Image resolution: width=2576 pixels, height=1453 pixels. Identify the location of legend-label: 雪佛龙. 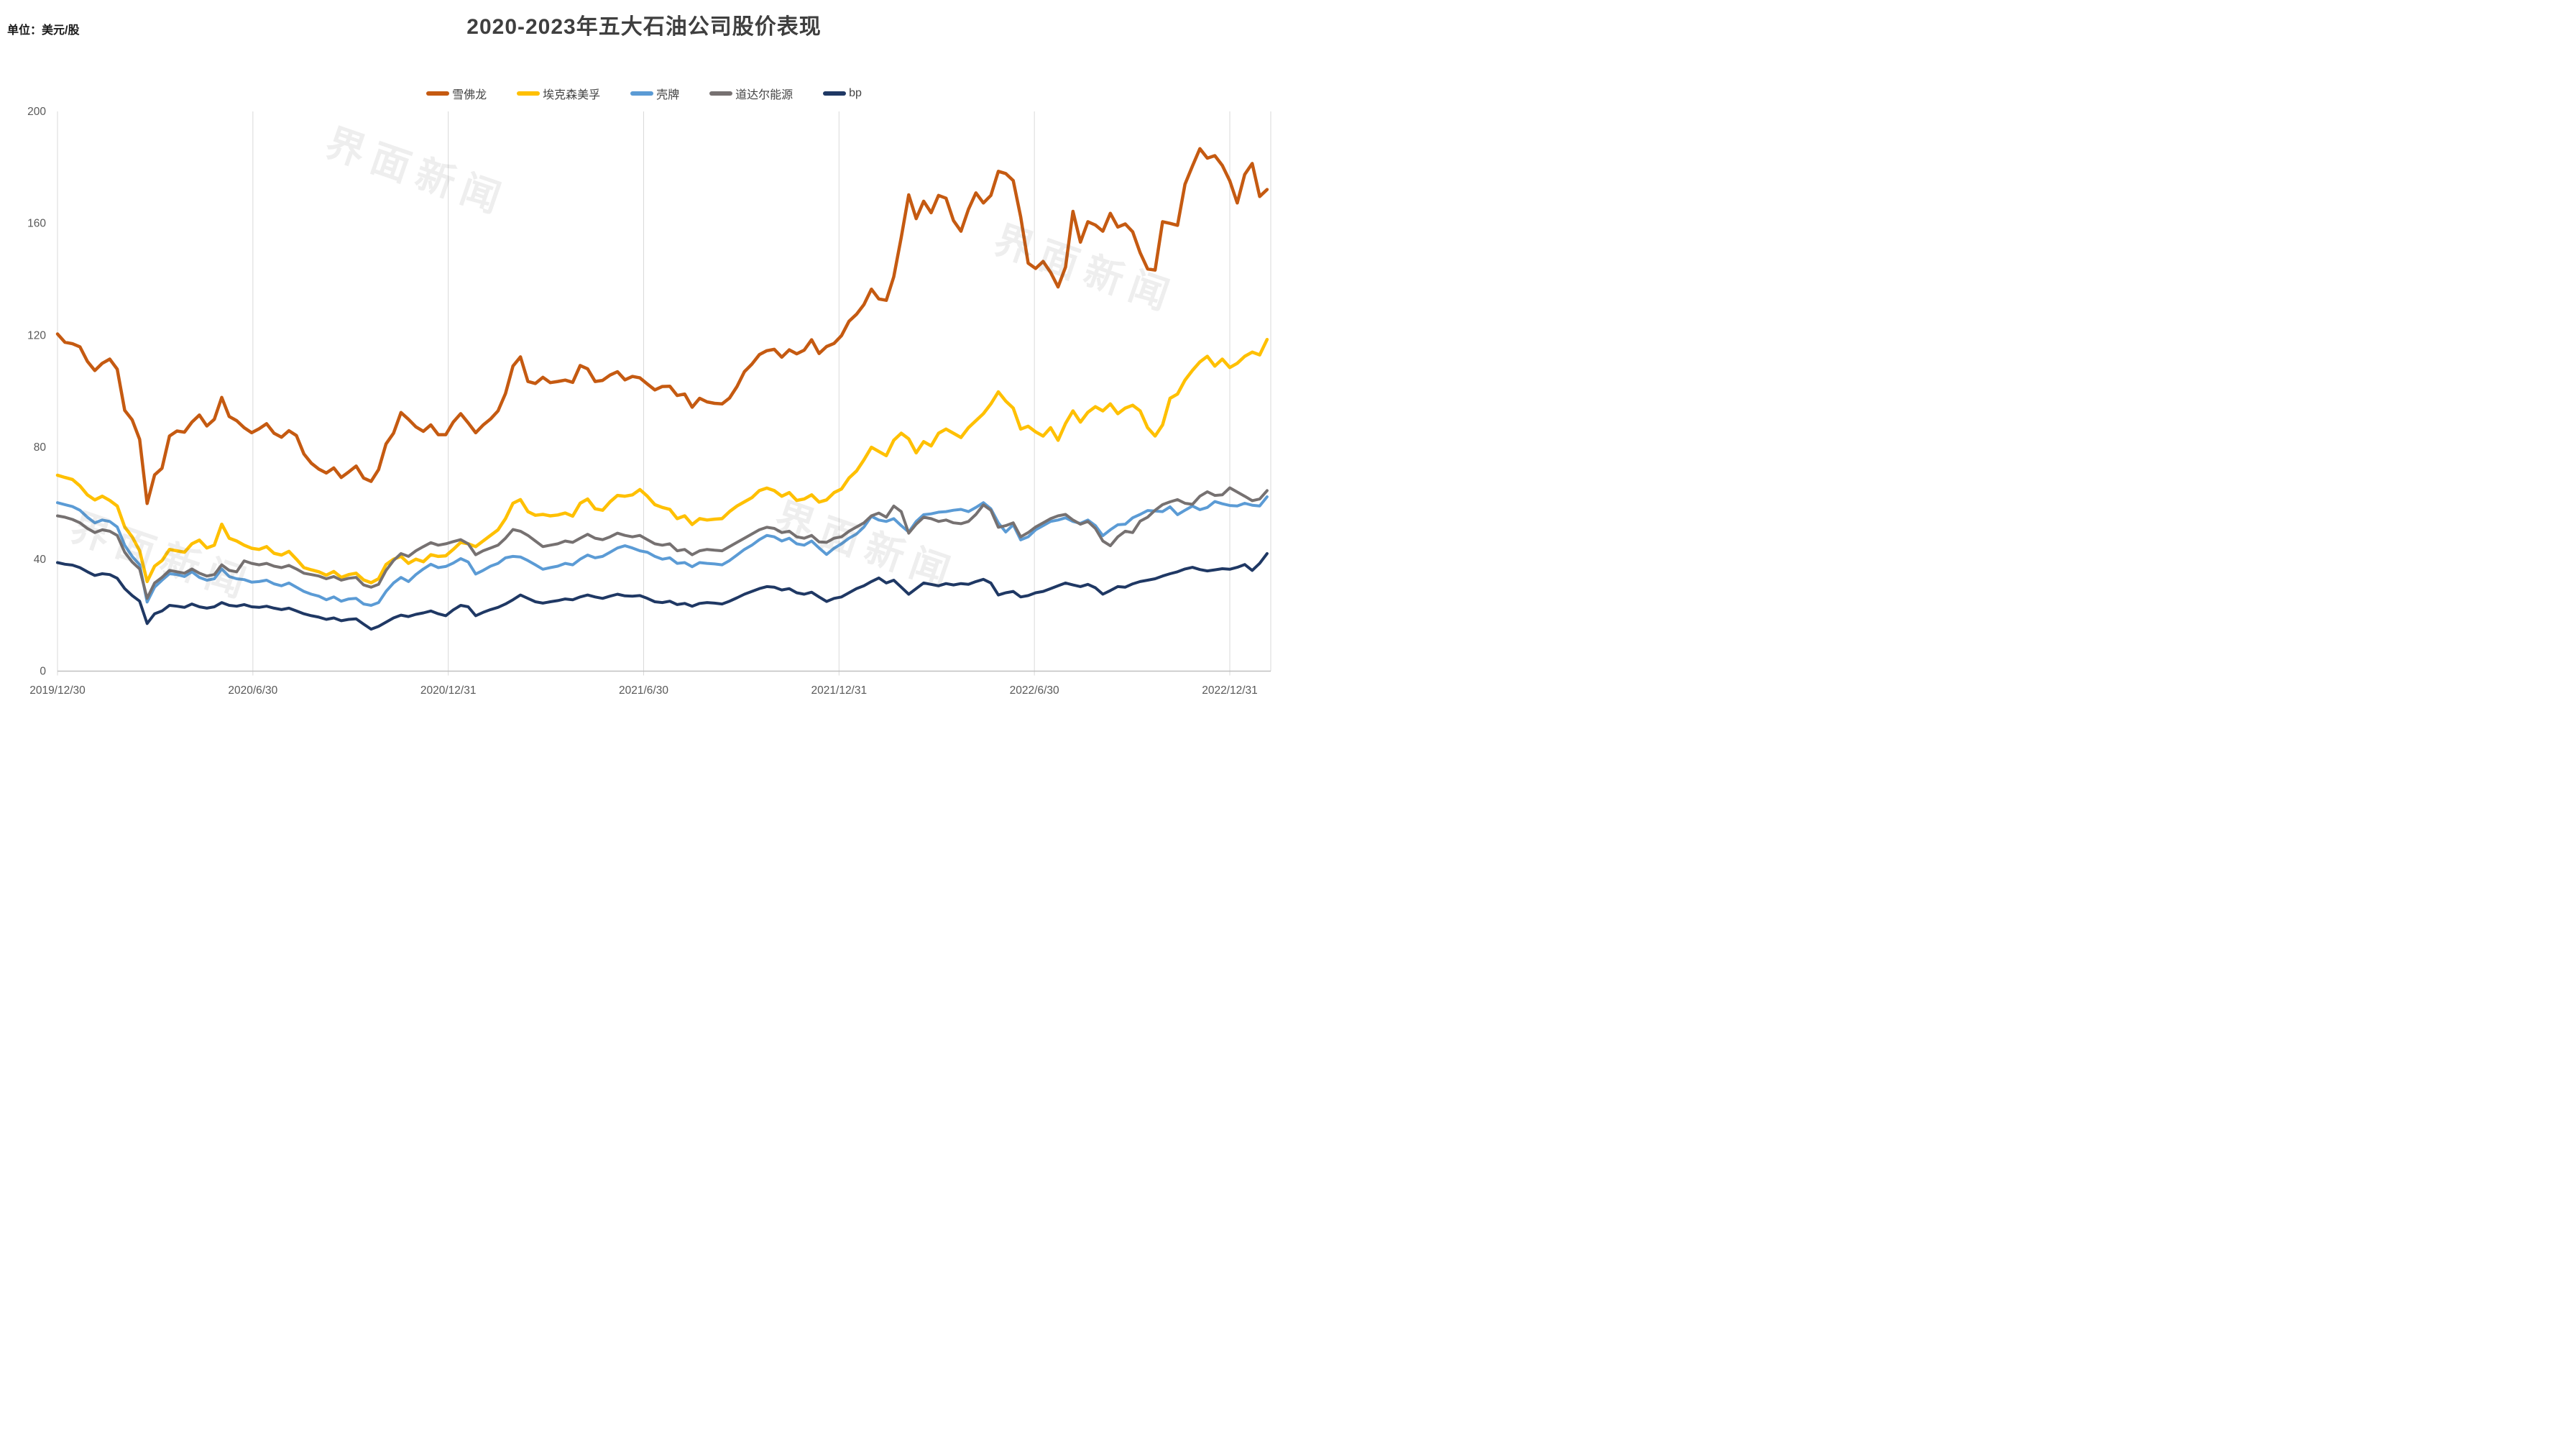
(469, 95).